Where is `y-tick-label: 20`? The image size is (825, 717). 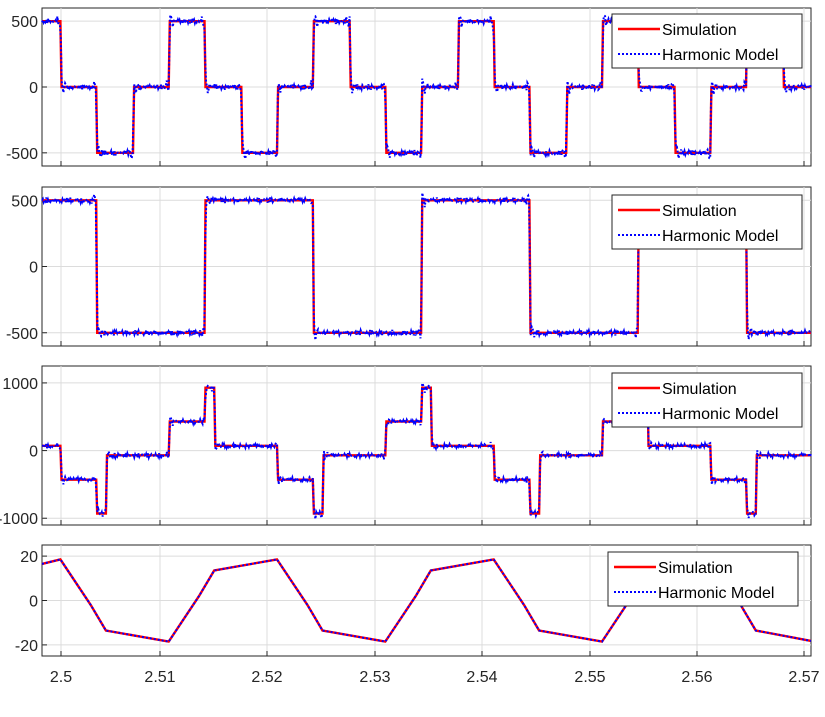
y-tick-label: 20 is located at coordinates (29, 557).